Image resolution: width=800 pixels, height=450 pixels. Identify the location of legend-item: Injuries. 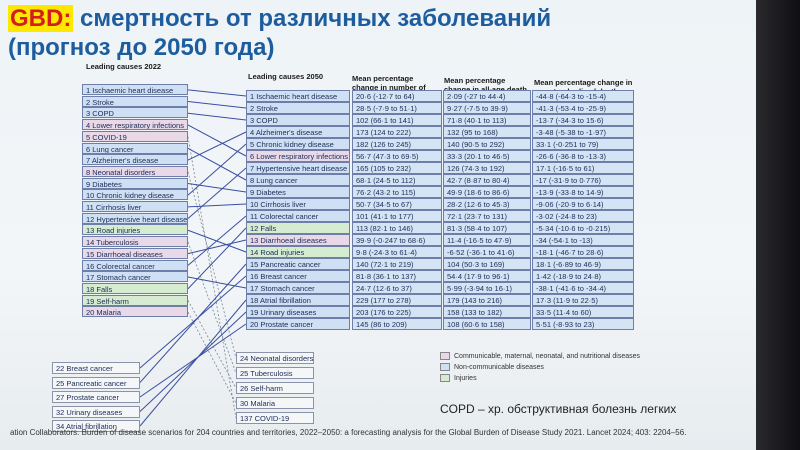
(458, 378).